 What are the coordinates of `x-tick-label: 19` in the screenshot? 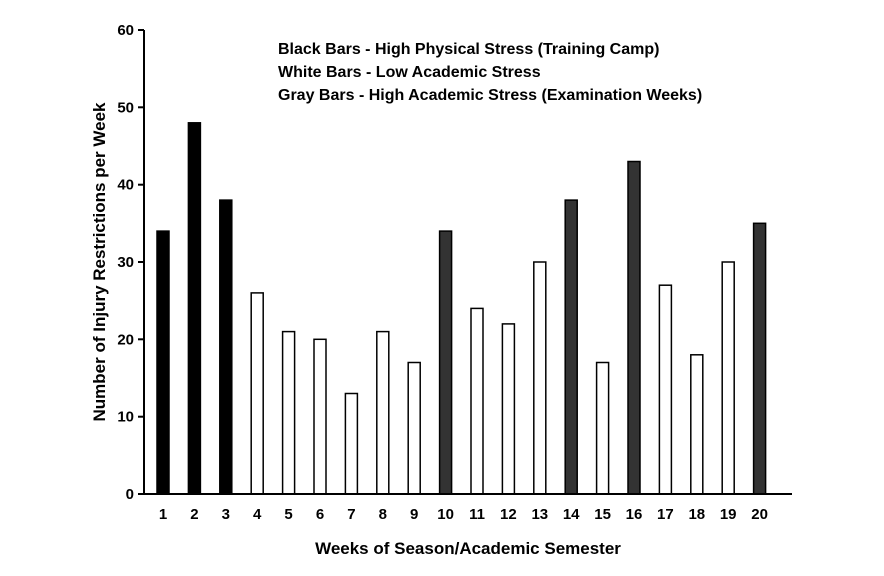 It's located at (728, 514).